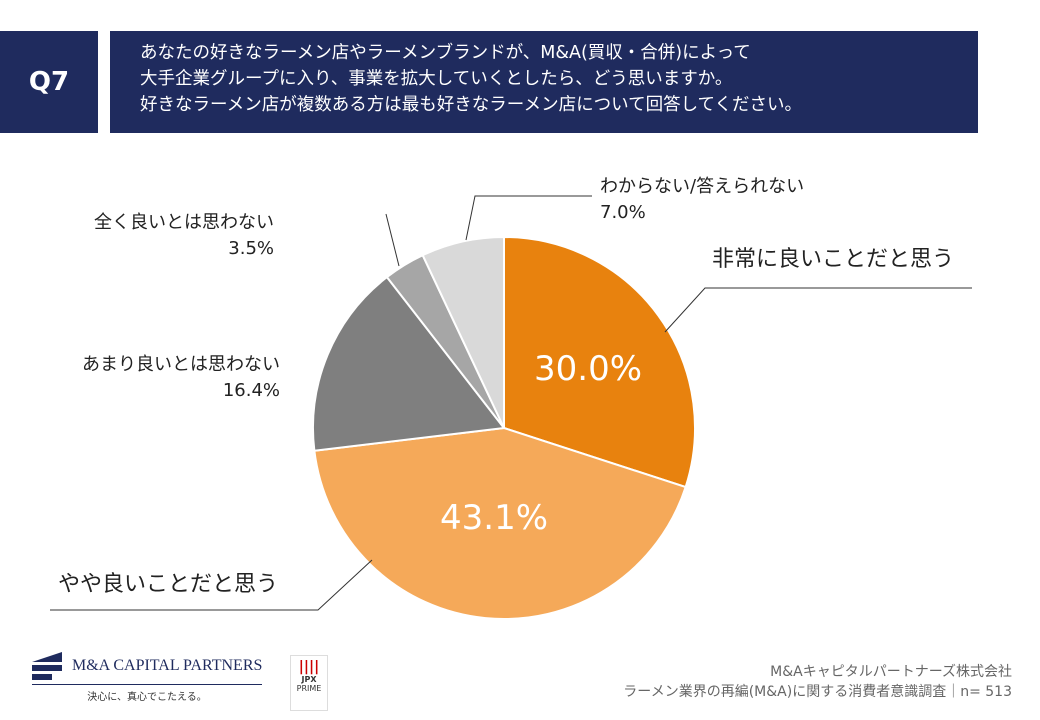  Describe the element at coordinates (702, 200) in the screenshot. I see `label-dont-know: わからない/答えられない 7.0%` at that location.